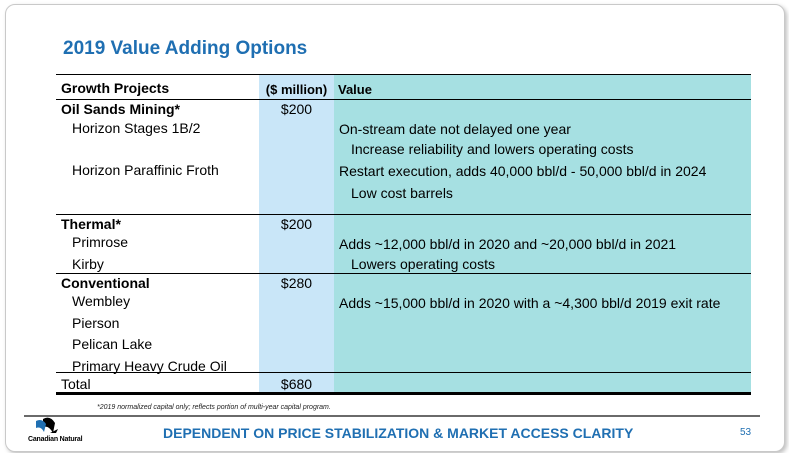 This screenshot has height=453, width=789. I want to click on value-thermal-2: Lowers operating costs, so click(423, 264).